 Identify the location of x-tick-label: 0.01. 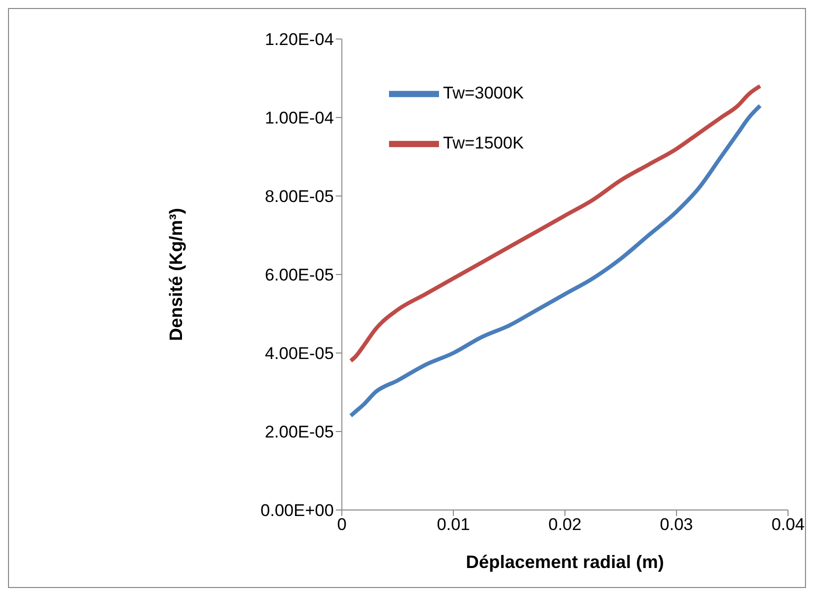
(453, 524).